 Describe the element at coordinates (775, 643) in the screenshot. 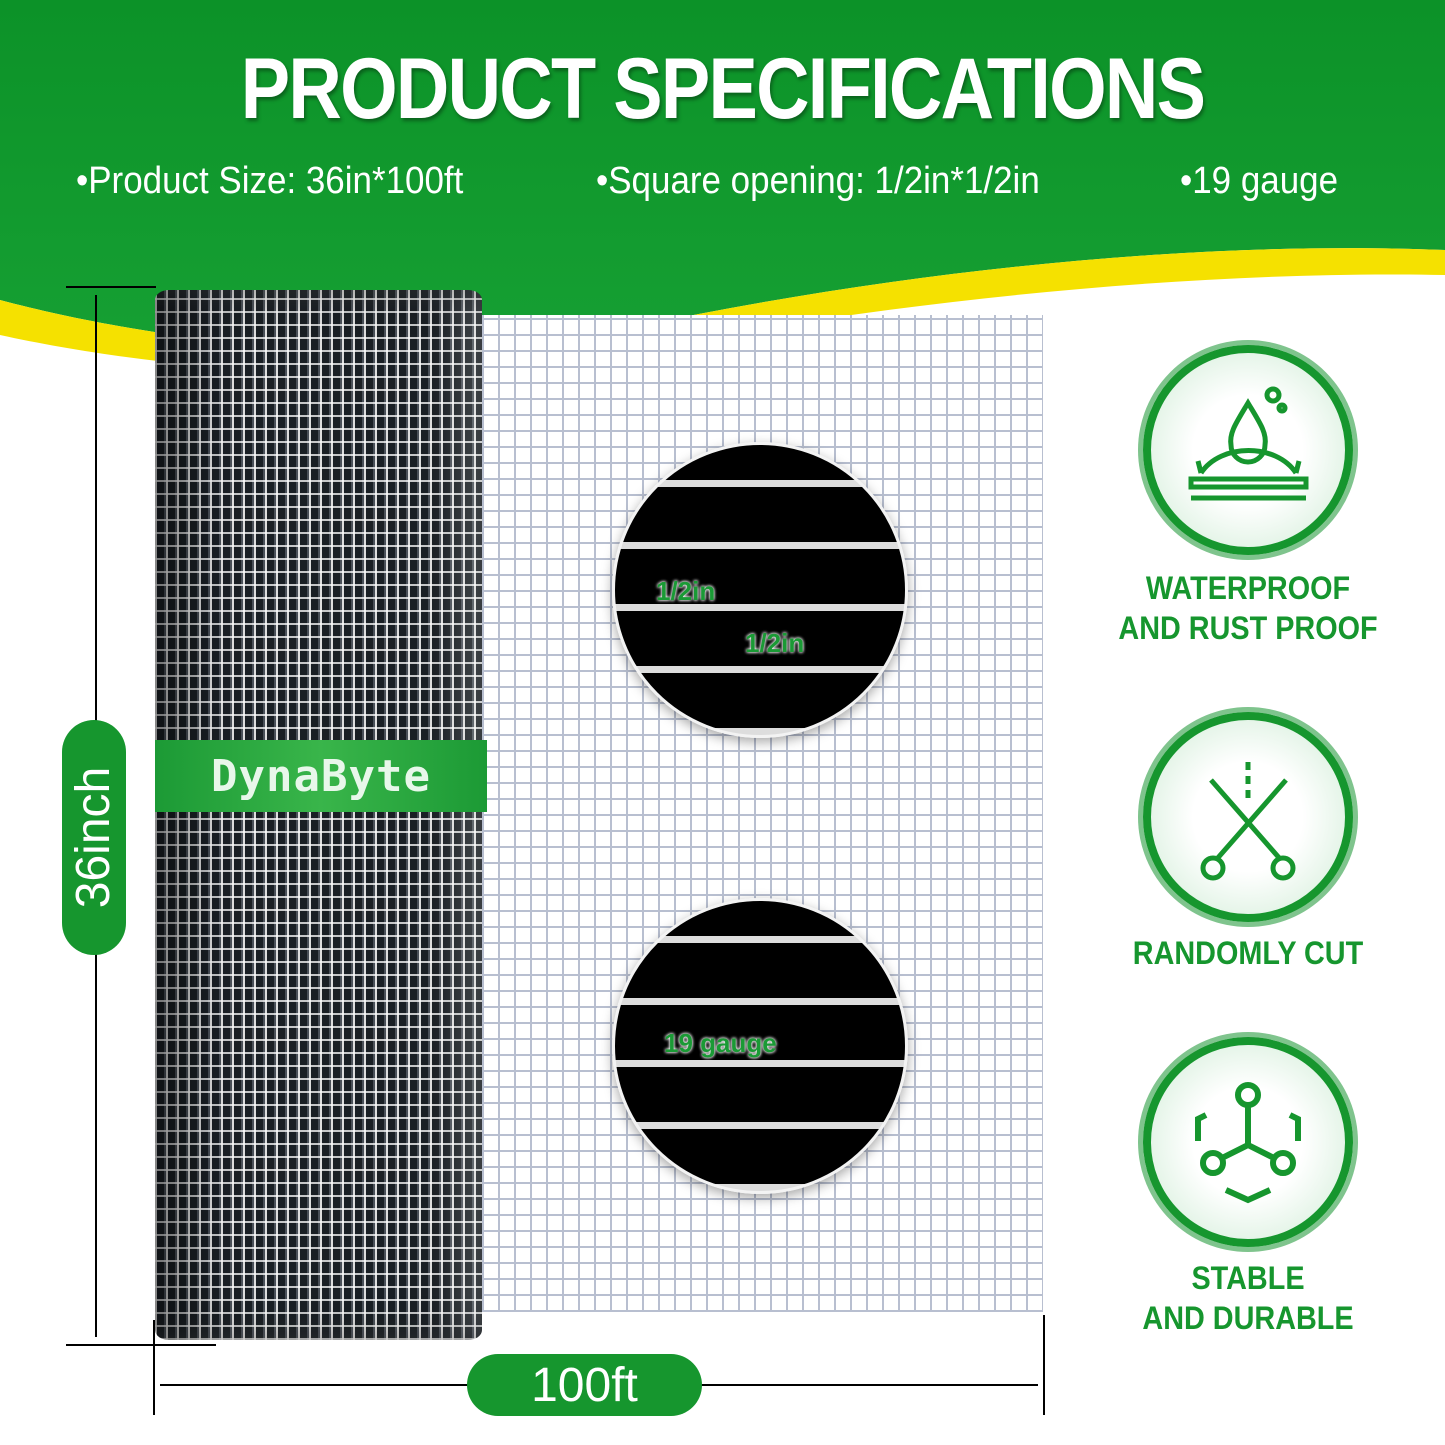

I see `opening-horizontal-label: 1/2in` at that location.